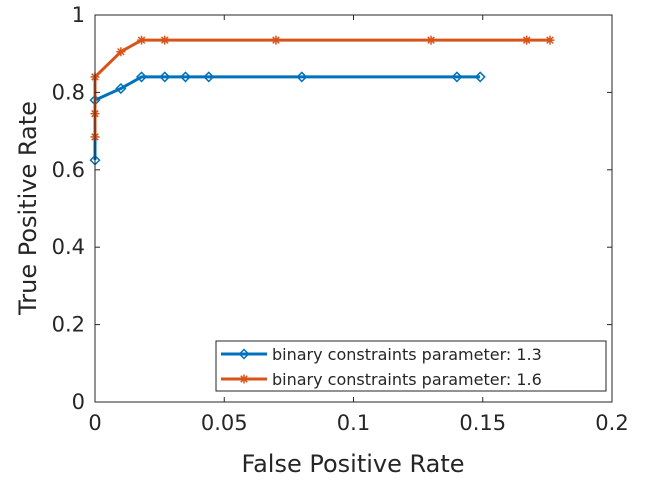  I want to click on x-tick-label: 0.2, so click(611, 423).